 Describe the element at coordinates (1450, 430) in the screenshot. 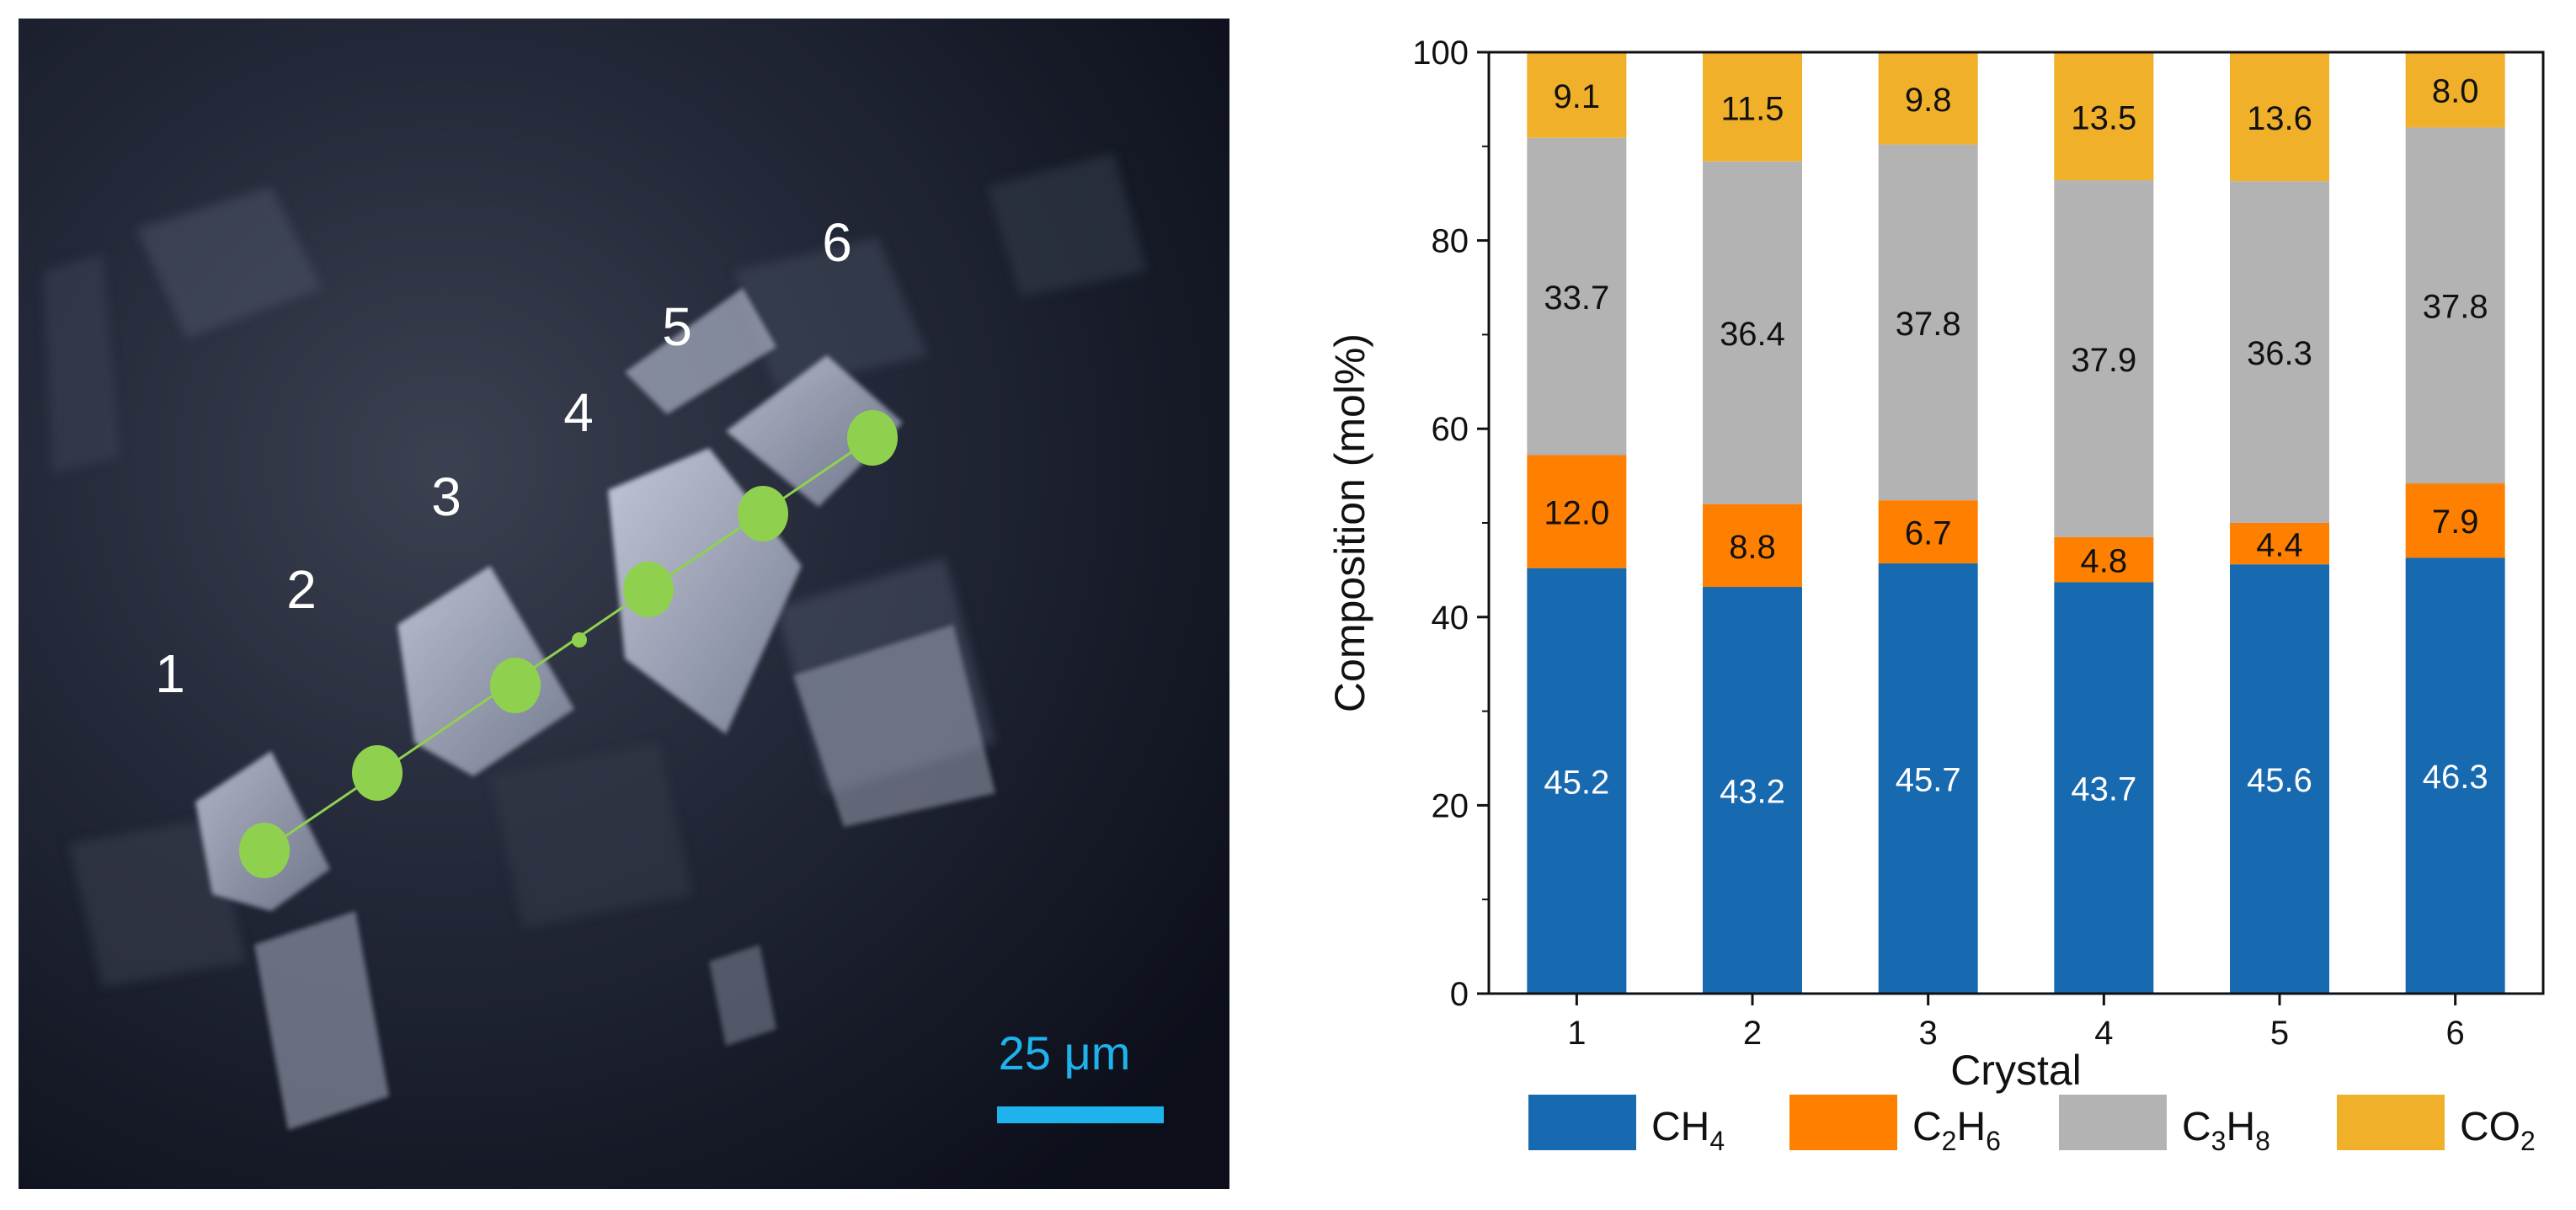

I see `y-tick-label-60: 60` at that location.